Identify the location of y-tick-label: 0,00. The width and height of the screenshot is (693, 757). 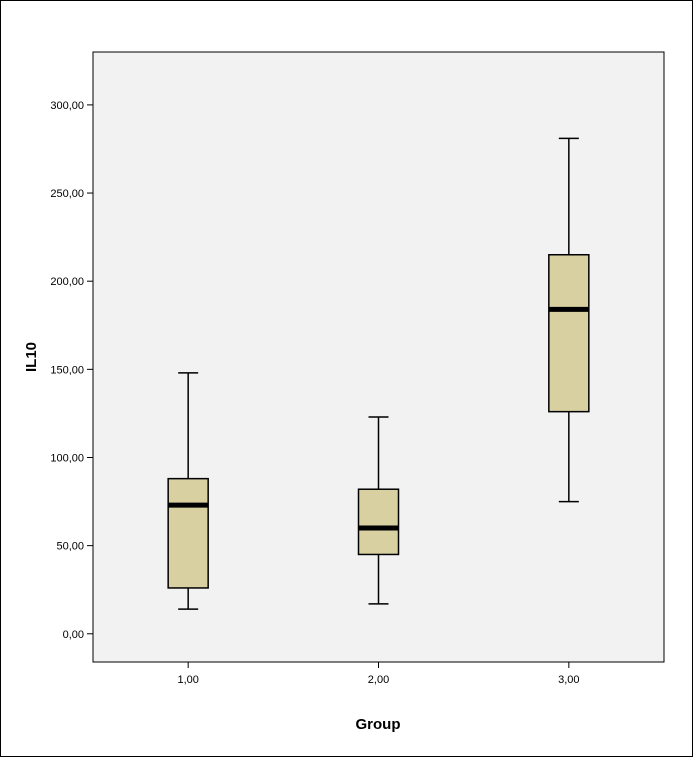
(73, 635).